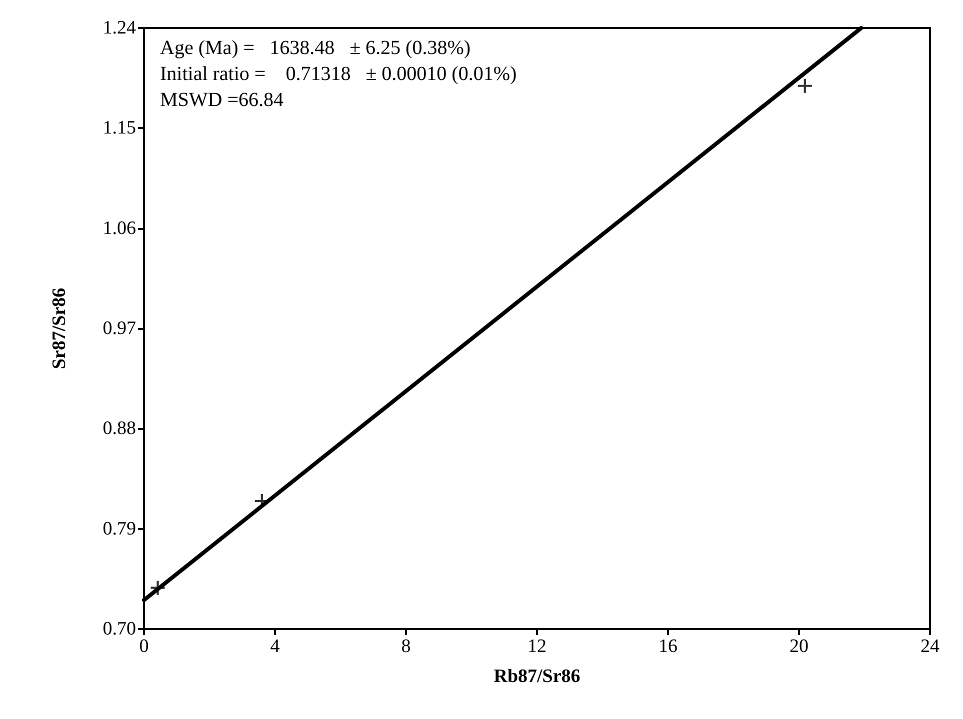  I want to click on y-tick-label: 0.79, so click(119, 529).